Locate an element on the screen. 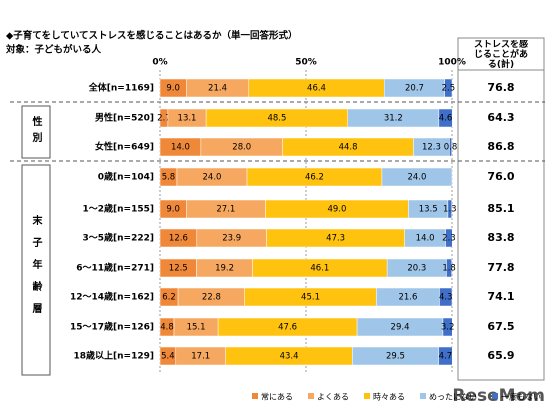 The height and width of the screenshot is (416, 551). x-tick-label: 100% is located at coordinates (452, 63).